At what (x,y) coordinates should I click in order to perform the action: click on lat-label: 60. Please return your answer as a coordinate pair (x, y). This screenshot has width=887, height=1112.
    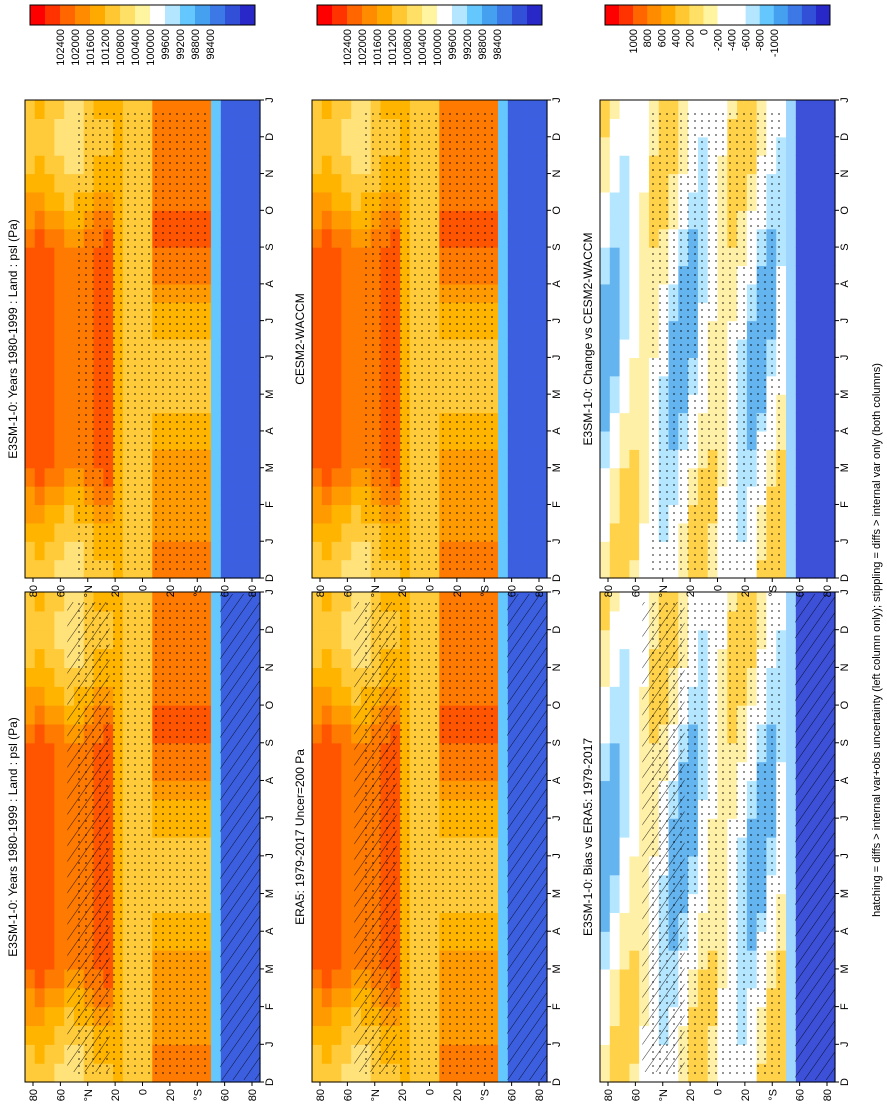
    Looking at the image, I should click on (348, 1095).